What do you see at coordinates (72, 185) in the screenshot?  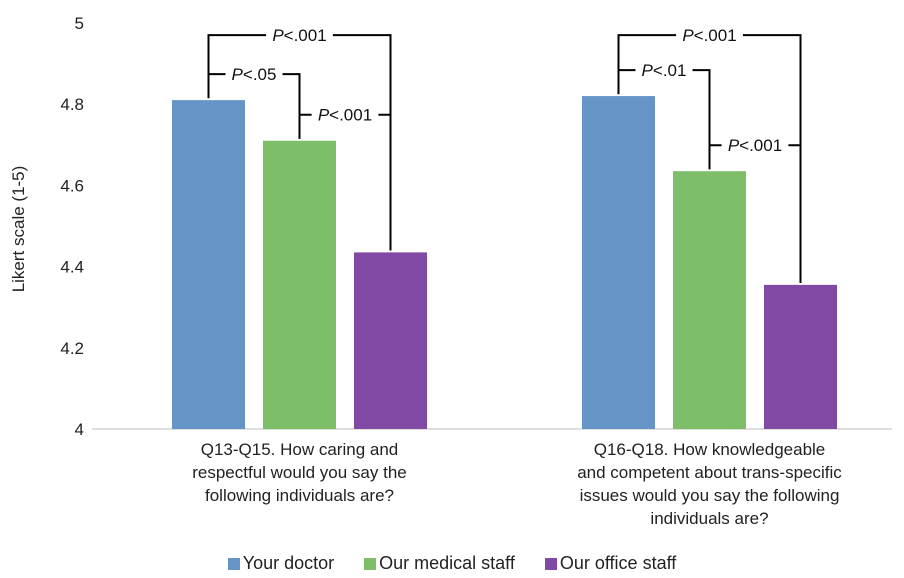 I see `y-tick-label: 4.6` at bounding box center [72, 185].